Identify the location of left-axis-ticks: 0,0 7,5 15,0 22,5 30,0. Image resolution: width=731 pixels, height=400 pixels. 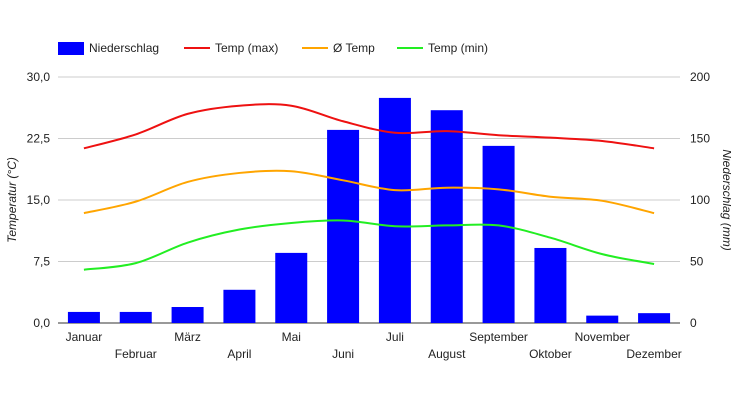
(39, 200).